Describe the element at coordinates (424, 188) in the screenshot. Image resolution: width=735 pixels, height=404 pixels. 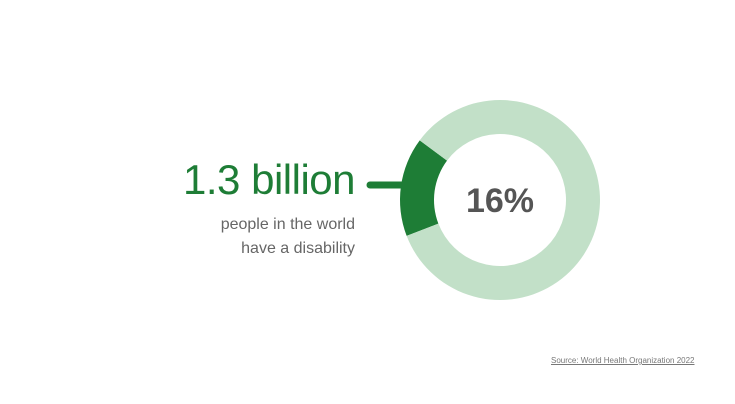
I see `donut-slice-highlight` at that location.